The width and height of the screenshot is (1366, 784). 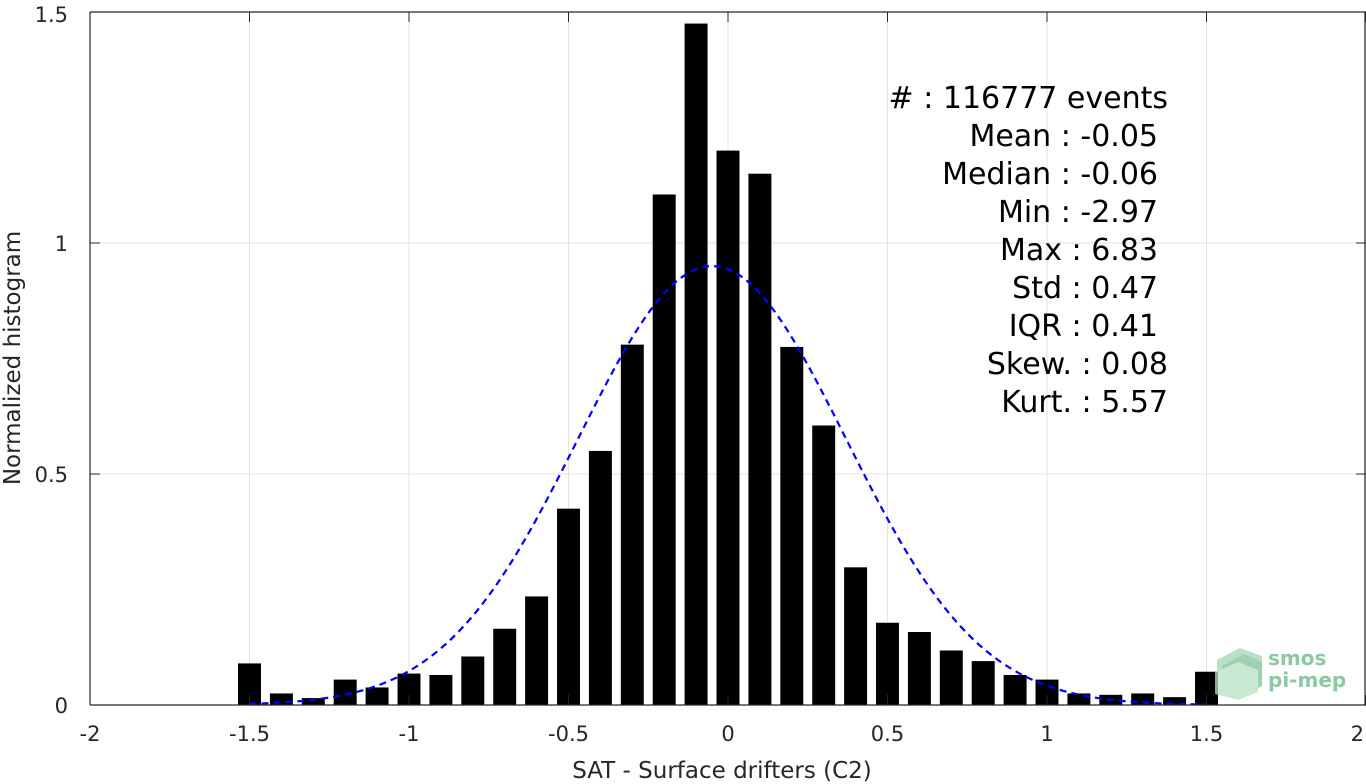 What do you see at coordinates (1028, 98) in the screenshot?
I see `stat-line: # : 116777 events` at bounding box center [1028, 98].